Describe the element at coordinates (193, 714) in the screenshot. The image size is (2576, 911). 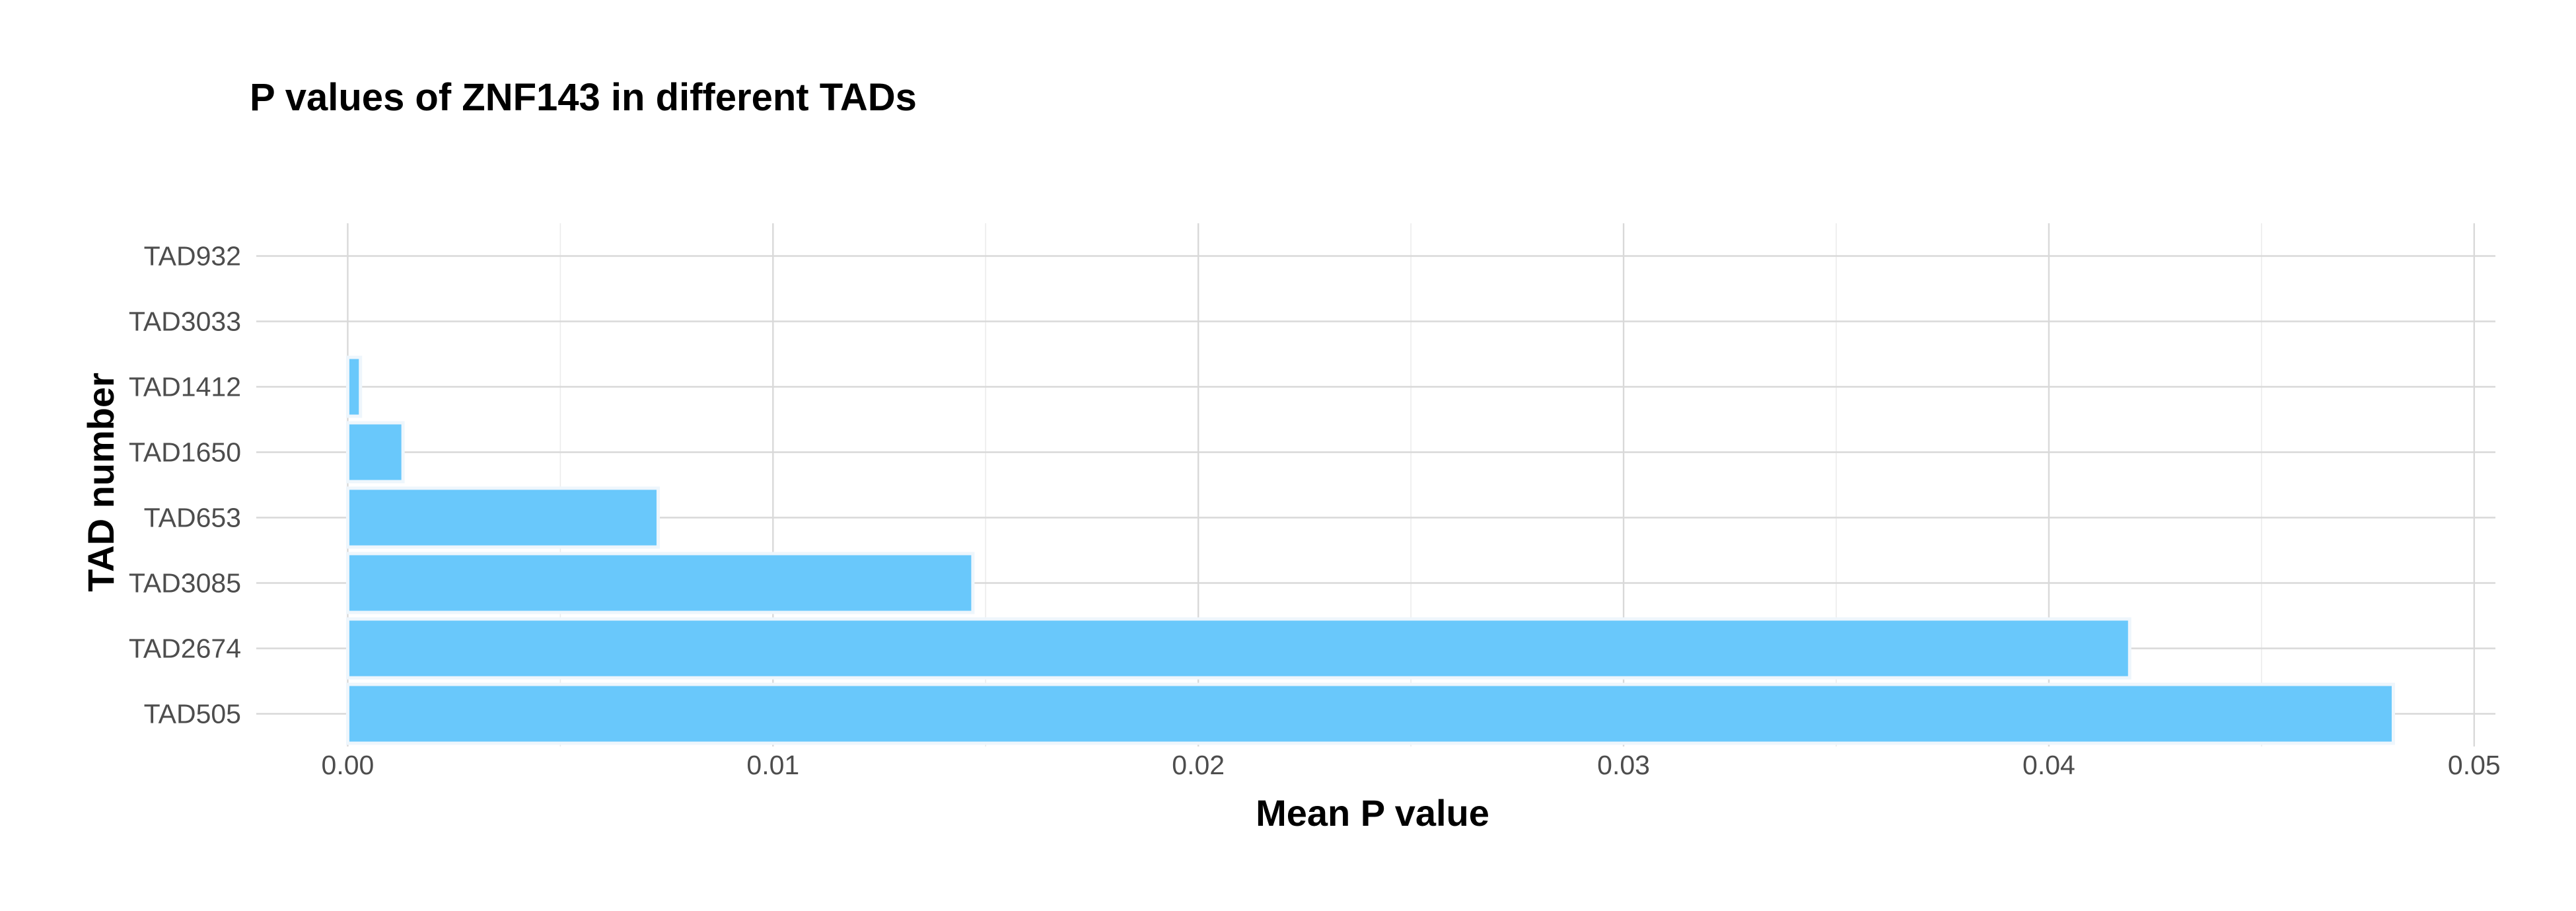
I see `y-tick-label: TAD505` at that location.